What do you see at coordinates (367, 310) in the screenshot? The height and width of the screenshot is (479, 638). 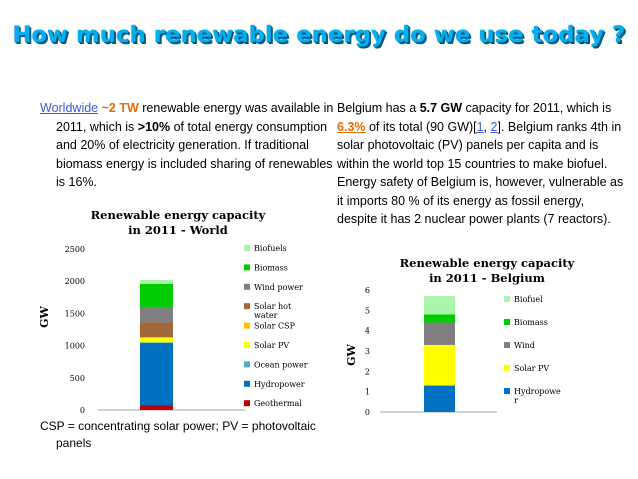 I see `belgium-y-tick-label: 5` at bounding box center [367, 310].